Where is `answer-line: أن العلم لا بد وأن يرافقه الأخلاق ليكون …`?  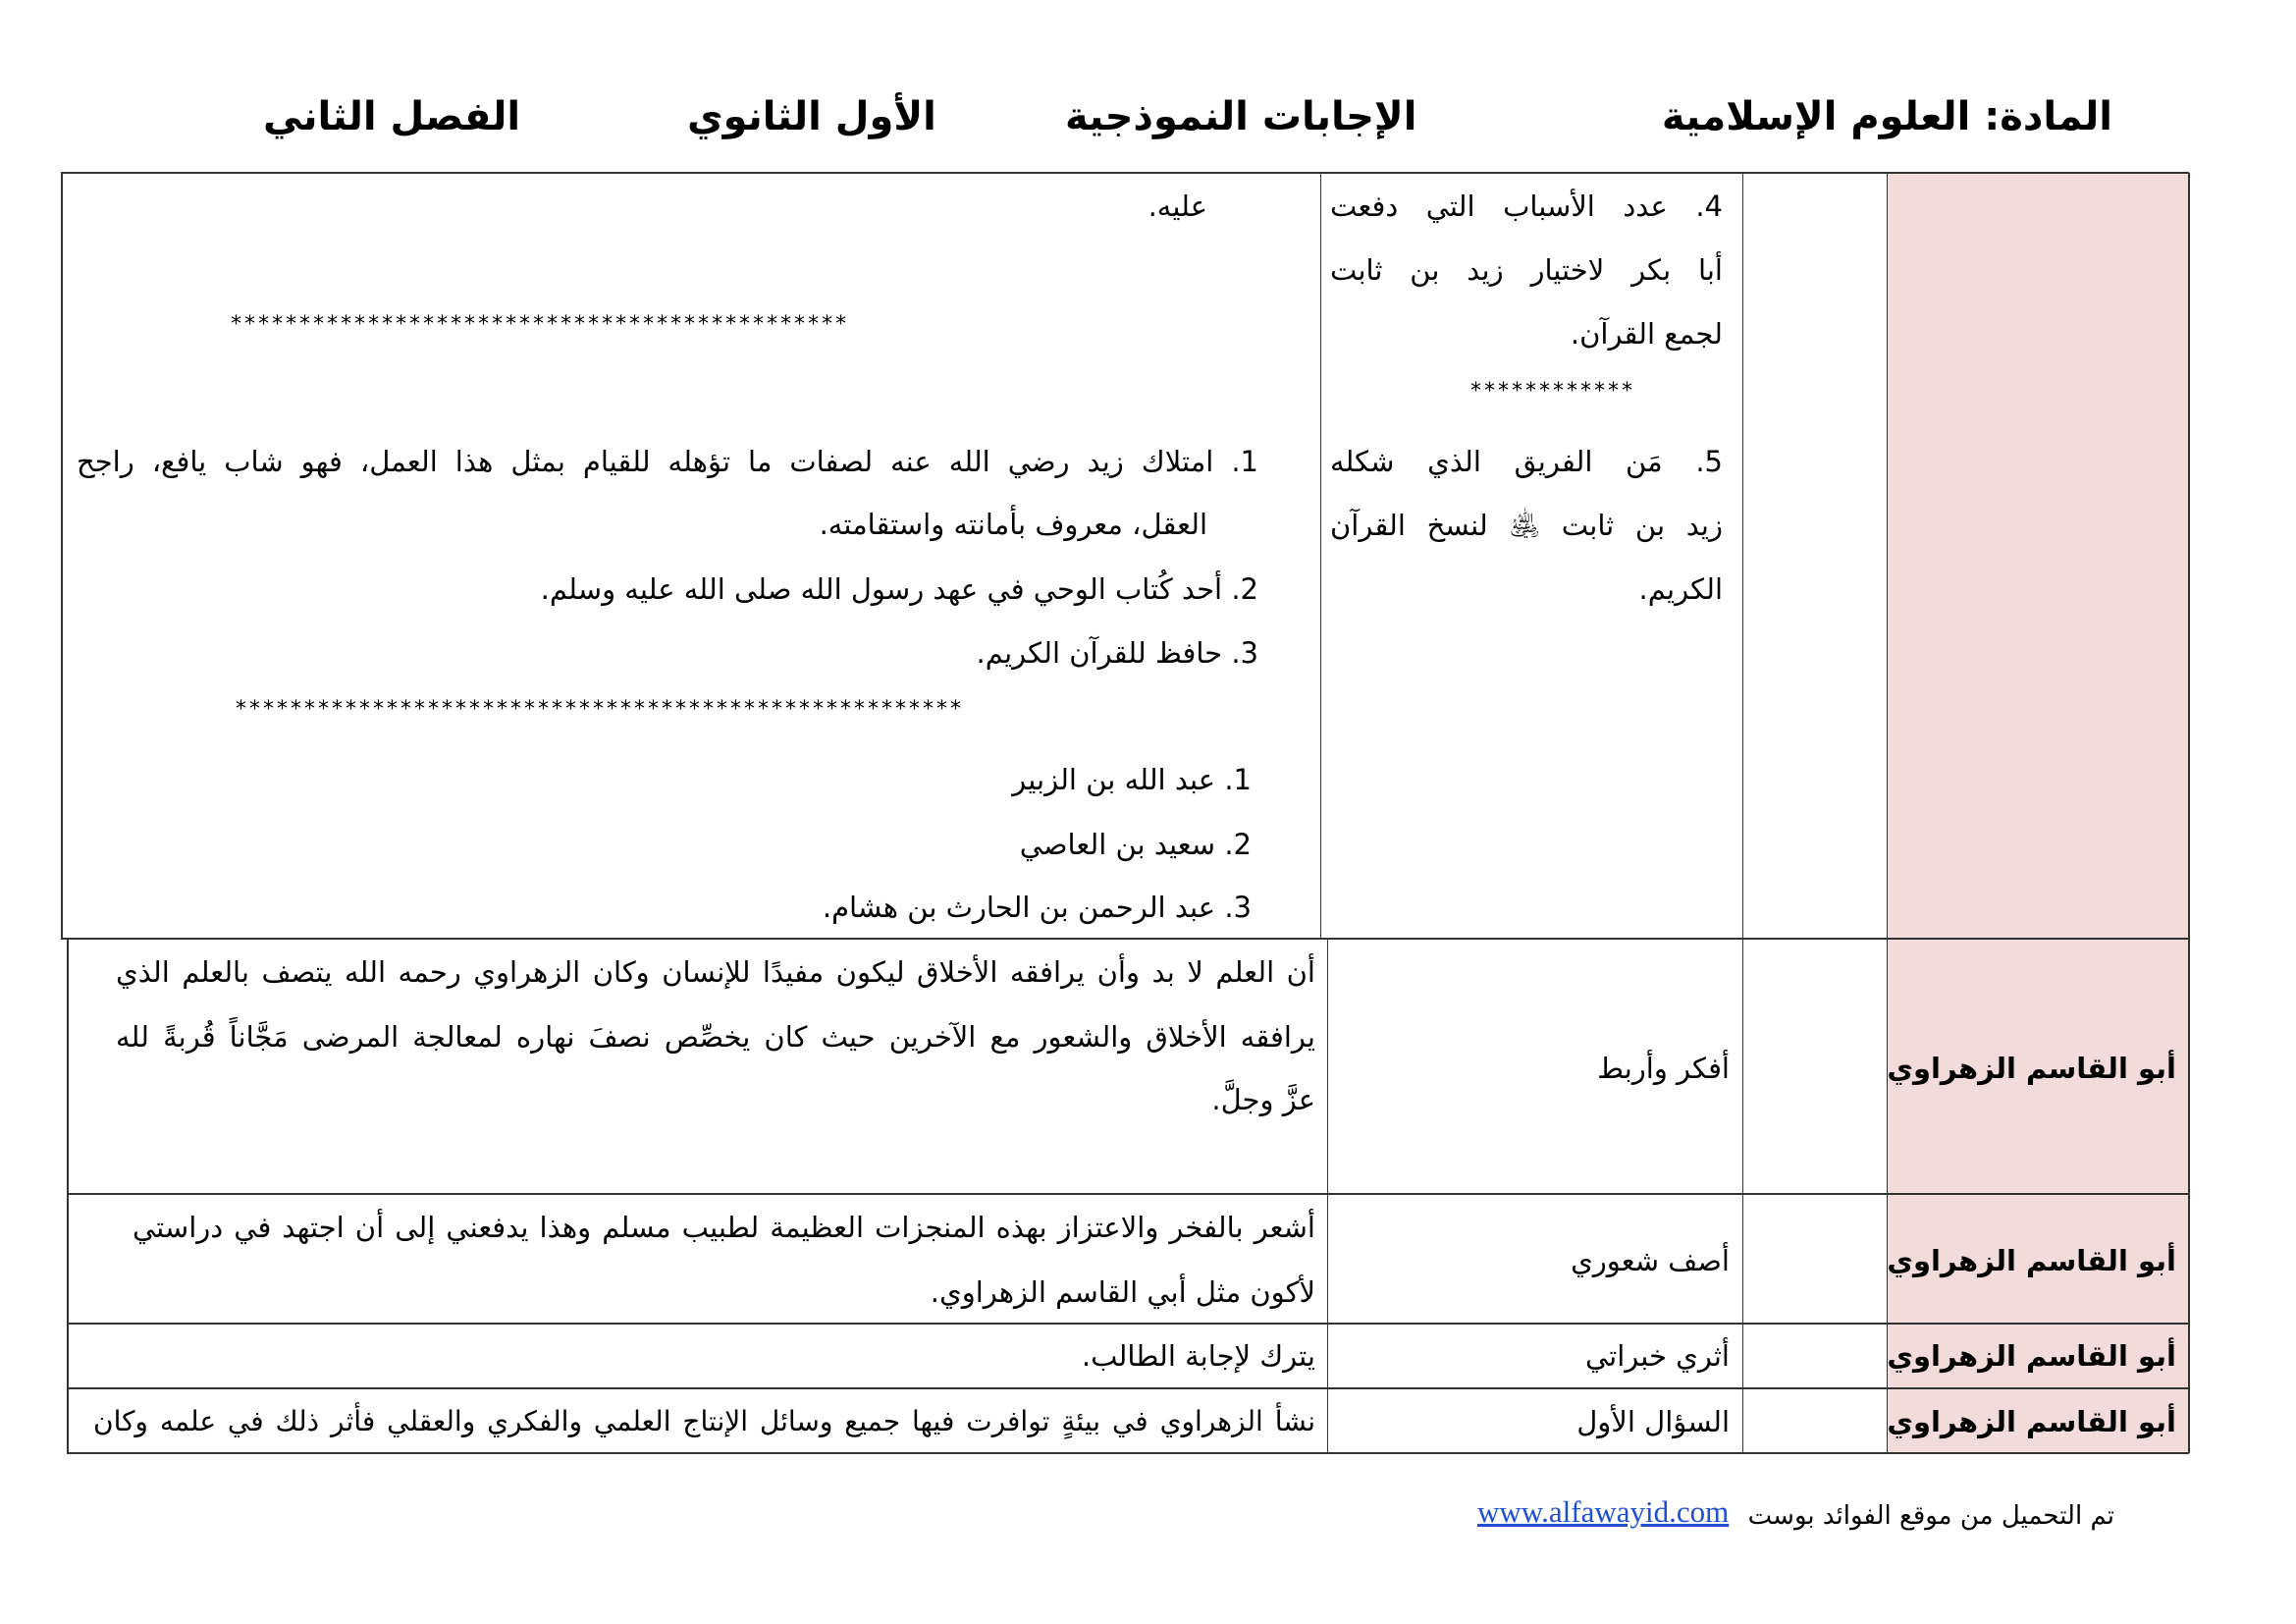
answer-line: أن العلم لا بد وأن يرافقه الأخلاق ليكون … is located at coordinates (716, 972).